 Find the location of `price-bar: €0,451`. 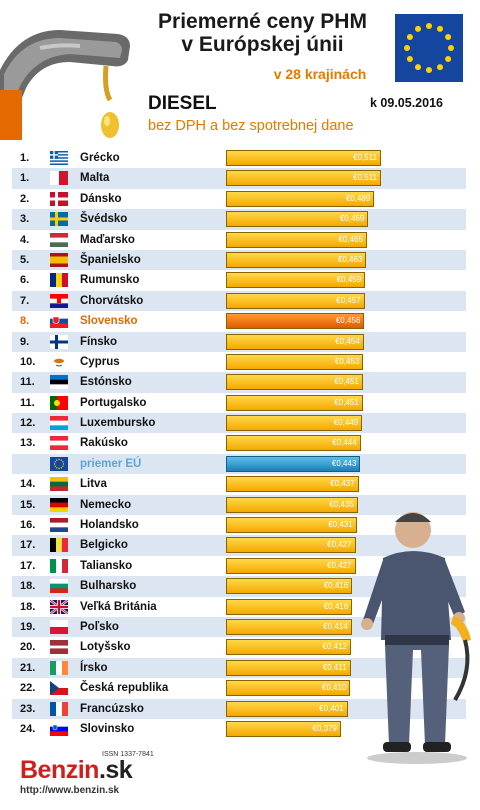

price-bar: €0,451 is located at coordinates (294, 402).